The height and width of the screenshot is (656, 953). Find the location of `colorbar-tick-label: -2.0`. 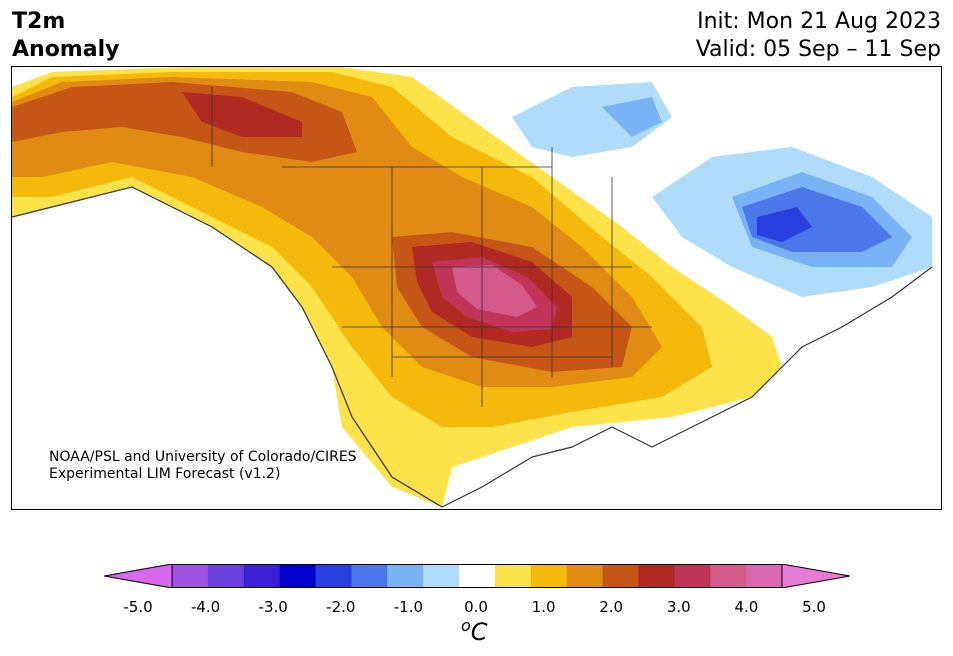

colorbar-tick-label: -2.0 is located at coordinates (341, 607).